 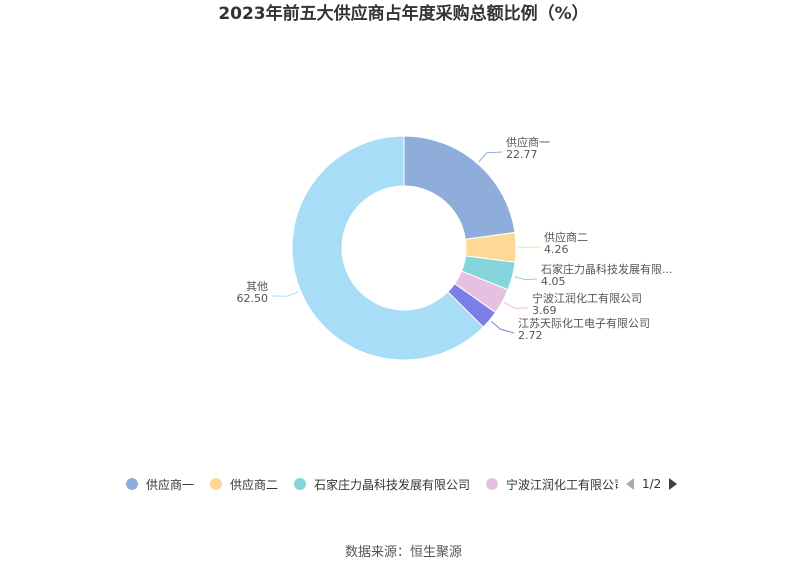 I want to click on slice-label-value-2: 4.26, so click(x=556, y=249).